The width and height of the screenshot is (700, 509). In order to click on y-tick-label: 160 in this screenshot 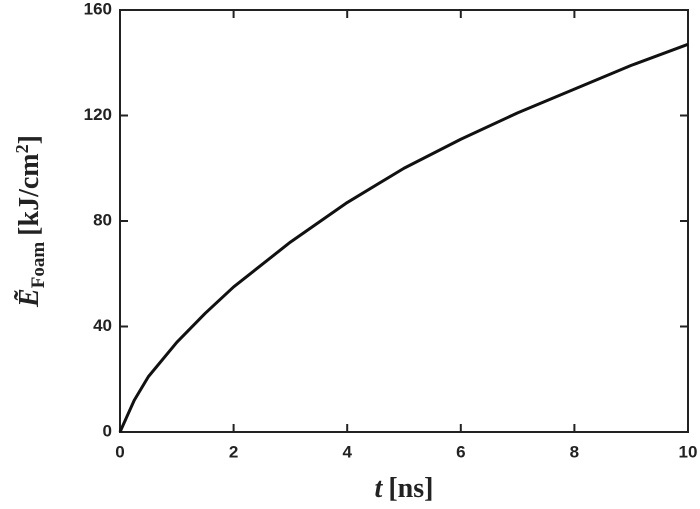, I will do `click(98, 9)`.